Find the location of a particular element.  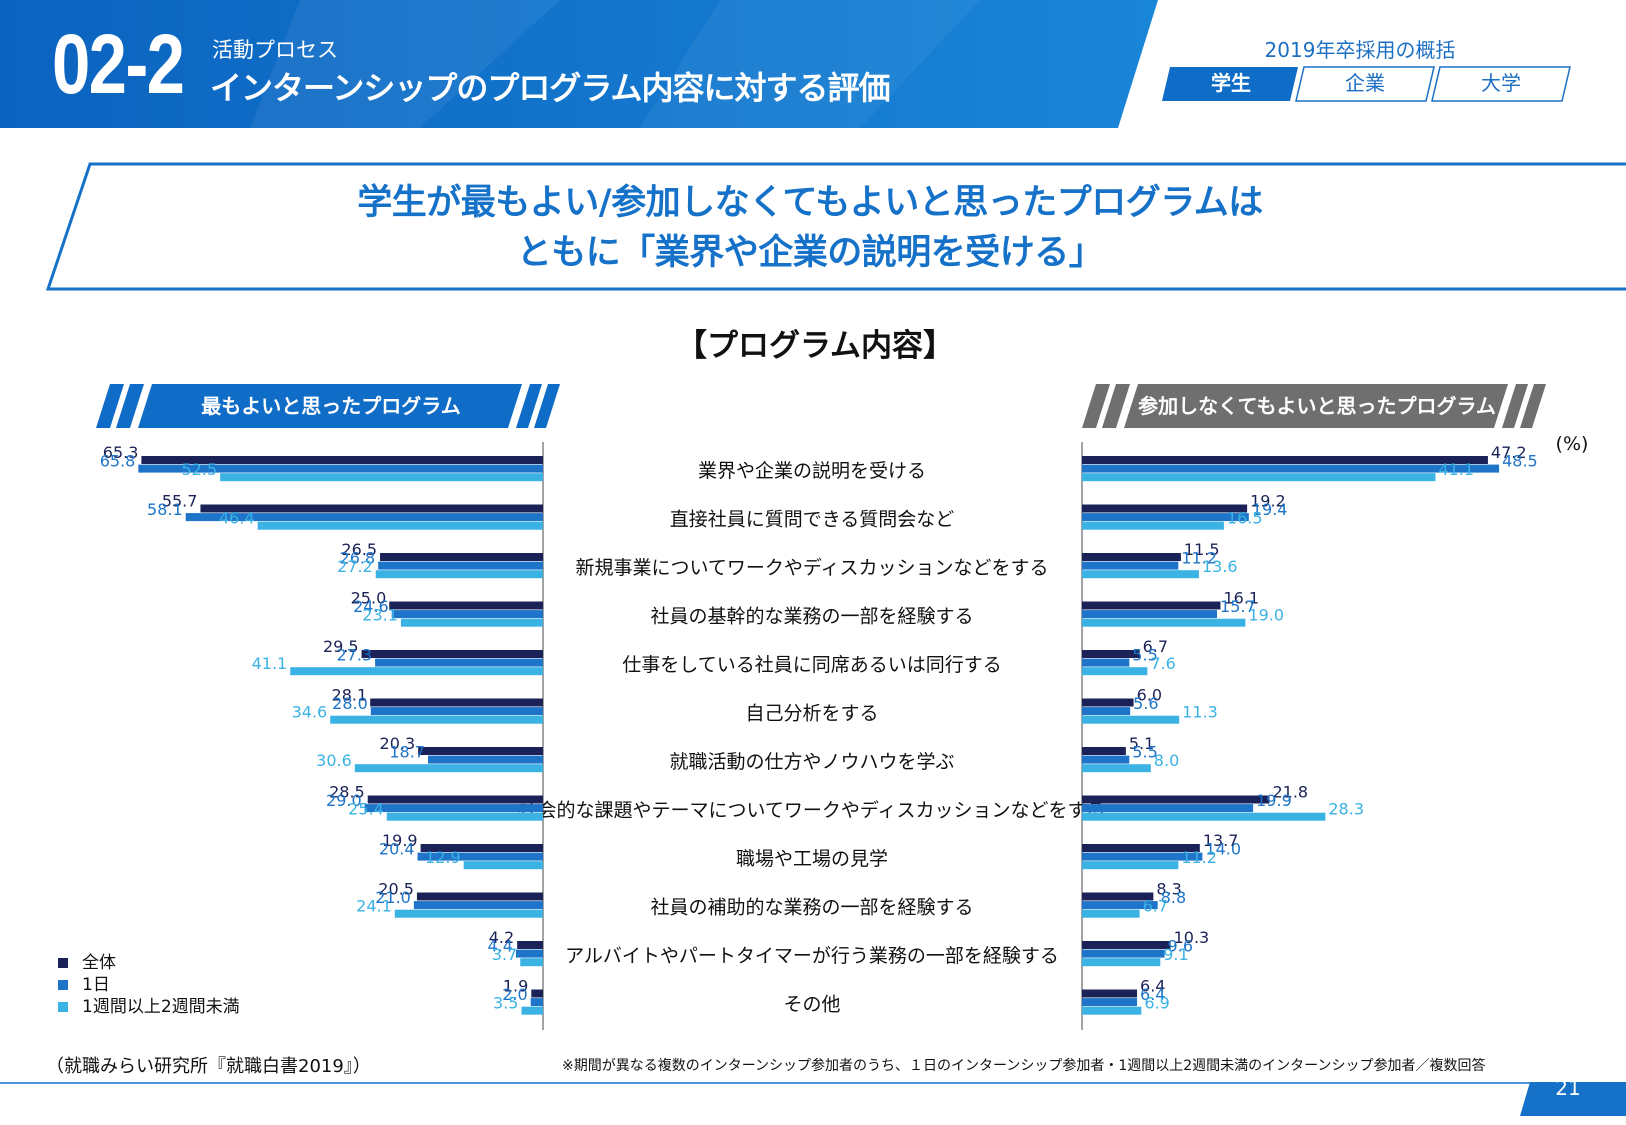

tab-company: 企業 is located at coordinates (1365, 83).